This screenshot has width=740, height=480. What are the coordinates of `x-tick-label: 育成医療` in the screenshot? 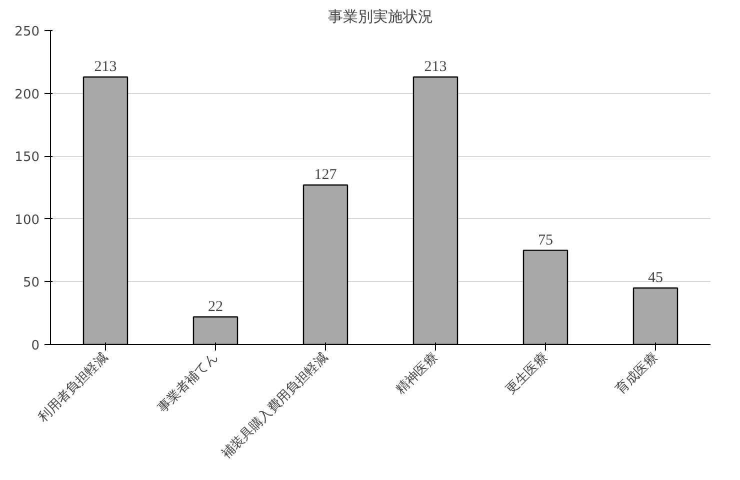 It's located at (636, 373).